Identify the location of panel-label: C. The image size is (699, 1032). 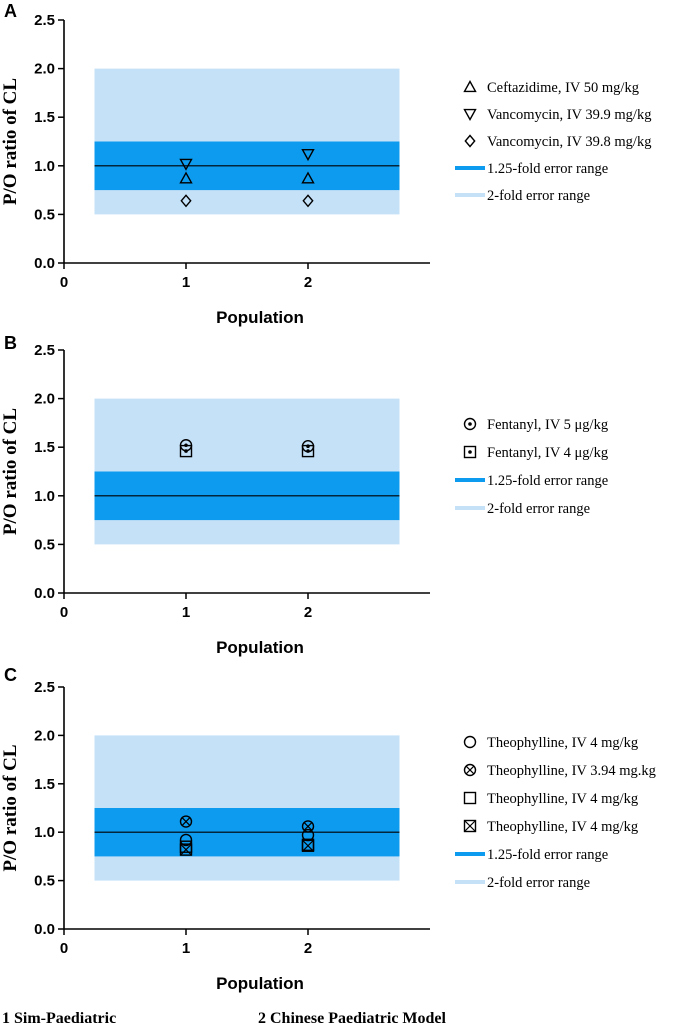
(10, 675).